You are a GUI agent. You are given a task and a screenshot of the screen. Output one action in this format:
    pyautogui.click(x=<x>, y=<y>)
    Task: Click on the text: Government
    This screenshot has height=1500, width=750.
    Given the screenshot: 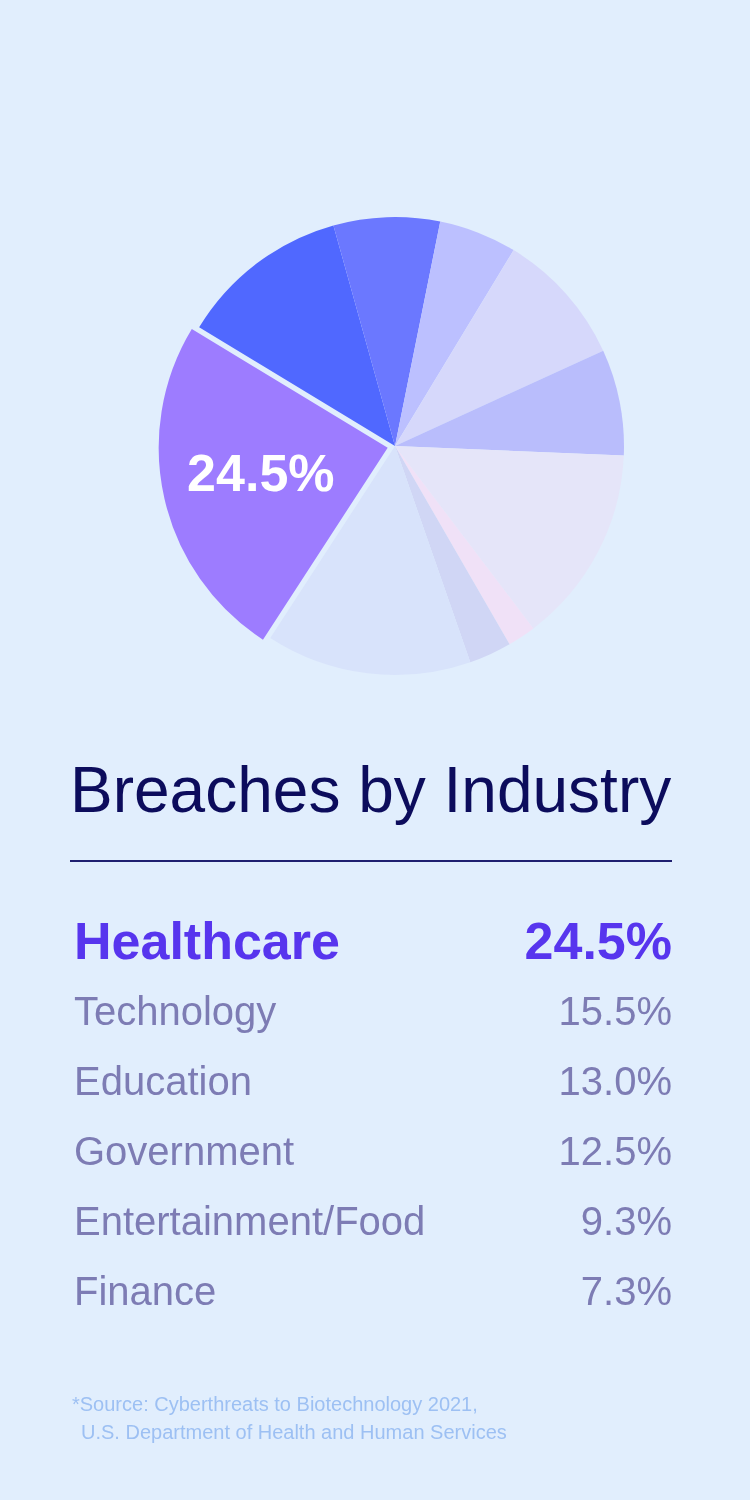 What is the action you would take?
    pyautogui.click(x=184, y=1151)
    